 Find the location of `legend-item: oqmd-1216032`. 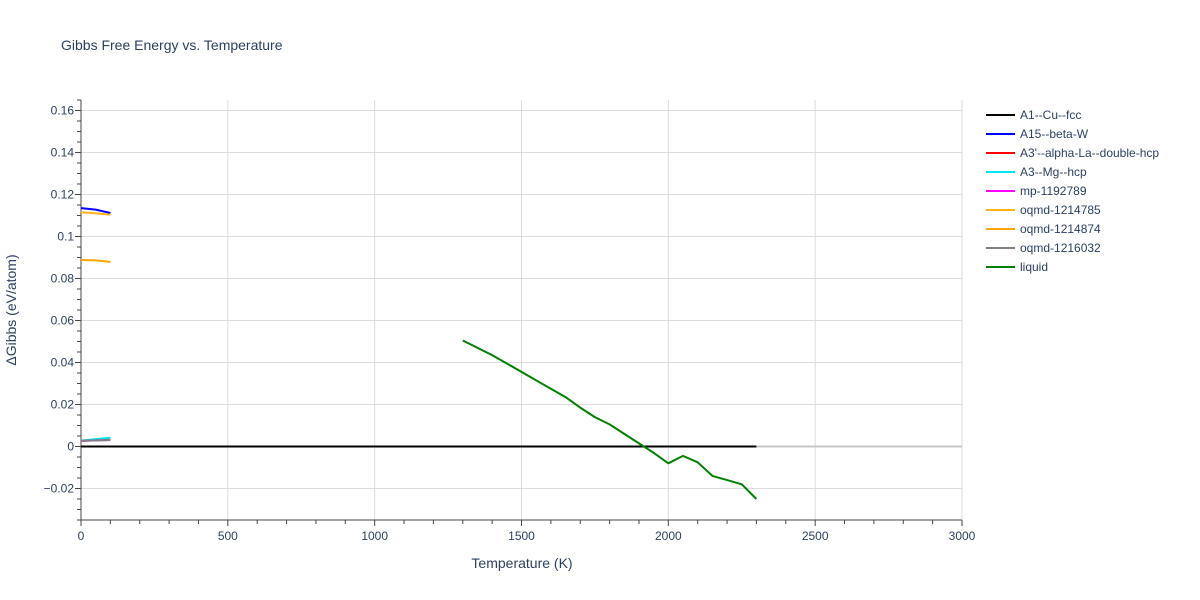

legend-item: oqmd-1216032 is located at coordinates (1043, 248).